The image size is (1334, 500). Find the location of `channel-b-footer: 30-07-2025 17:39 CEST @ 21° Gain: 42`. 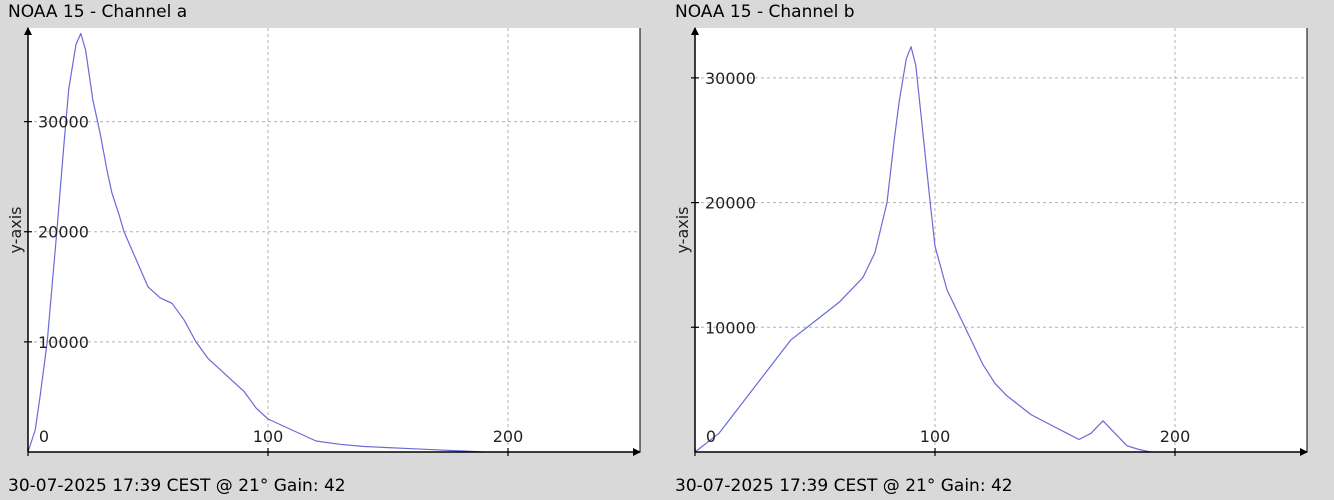

channel-b-footer: 30-07-2025 17:39 CEST @ 21° Gain: 42 is located at coordinates (844, 486).